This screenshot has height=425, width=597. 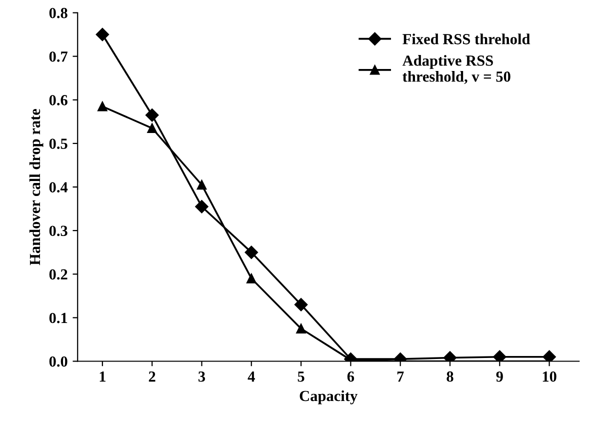 I want to click on x-tick-label: 10, so click(x=549, y=376).